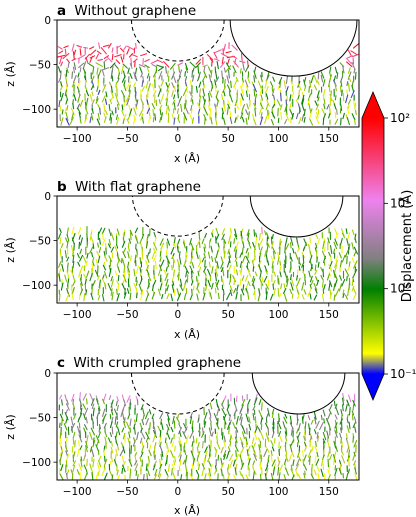  What do you see at coordinates (208, 436) in the screenshot?
I see `panel-c-arrows` at bounding box center [208, 436].